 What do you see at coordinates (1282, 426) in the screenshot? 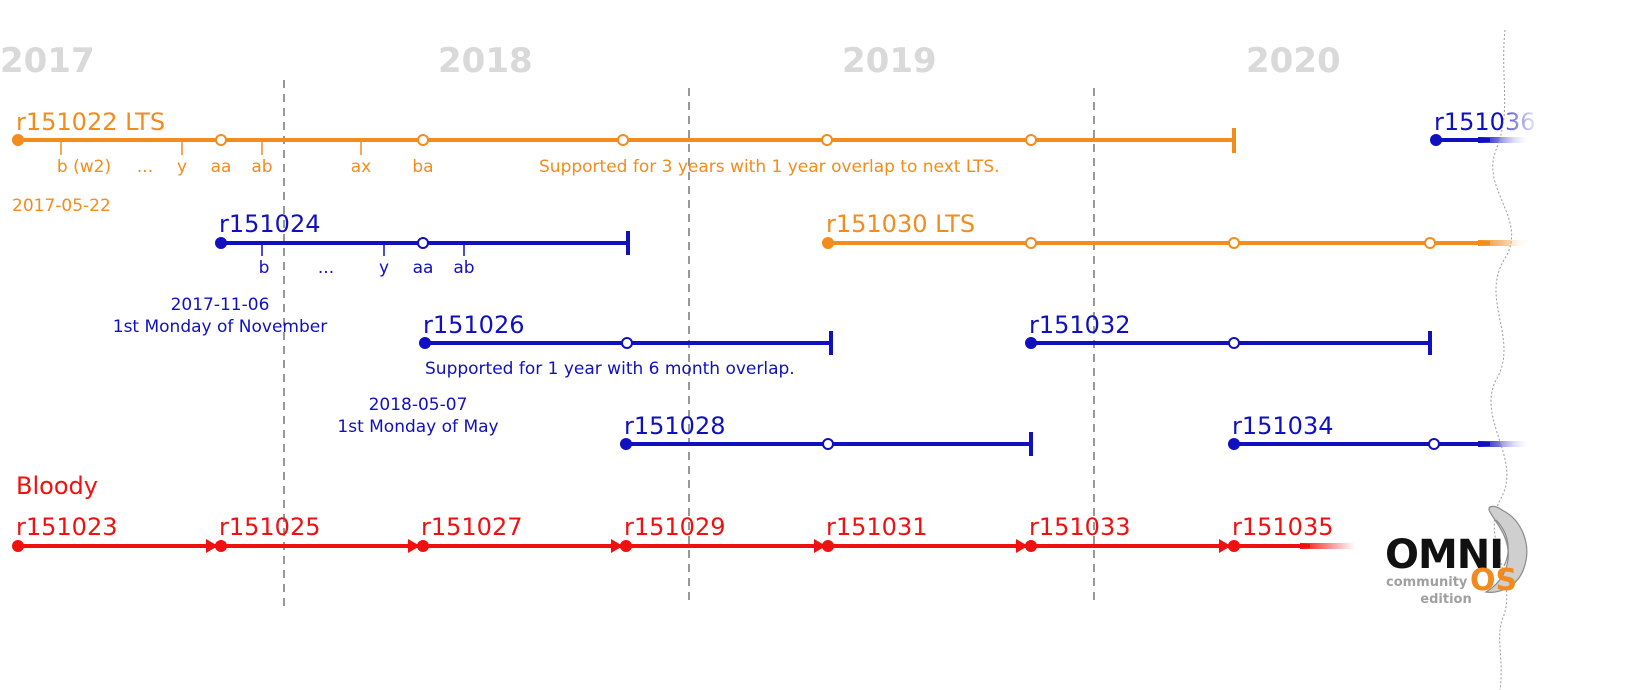
I see `r151034-label: r151034` at bounding box center [1282, 426].